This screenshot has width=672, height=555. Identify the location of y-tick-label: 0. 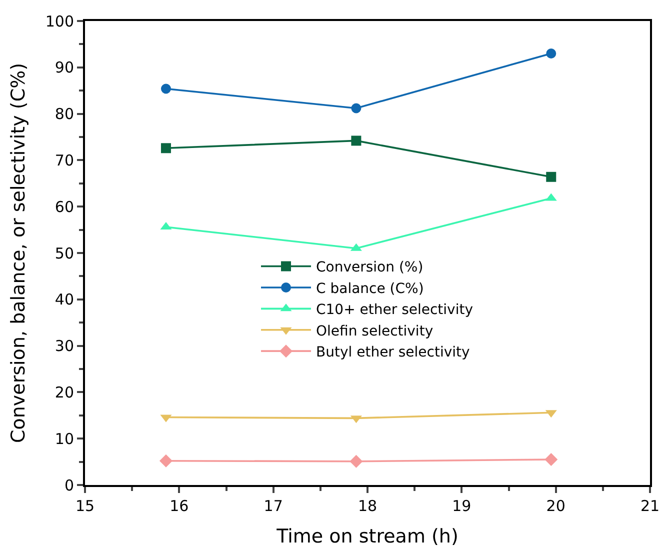
(69, 485).